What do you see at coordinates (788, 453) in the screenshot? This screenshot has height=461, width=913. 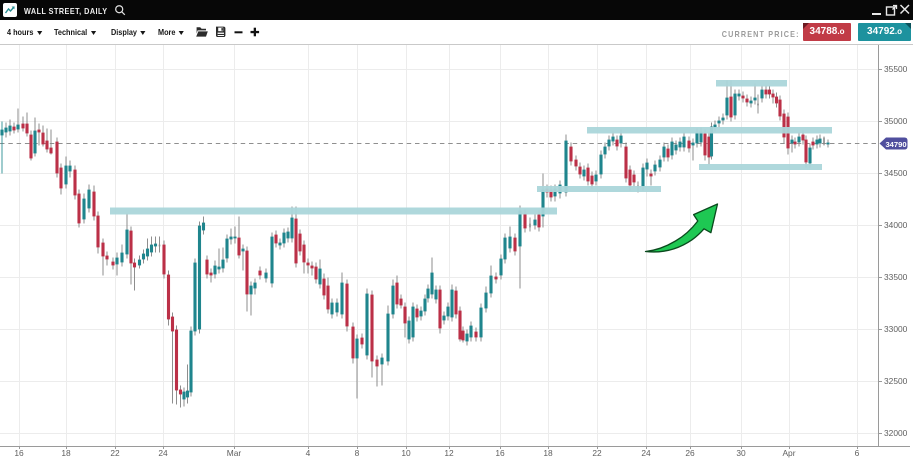 I see `svg-text: Apr` at bounding box center [788, 453].